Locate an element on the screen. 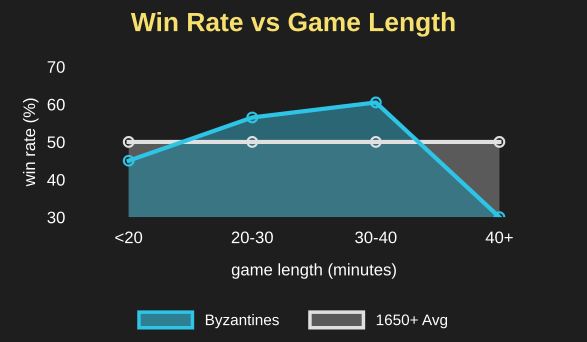  y-tick-label: 30 is located at coordinates (56, 218).